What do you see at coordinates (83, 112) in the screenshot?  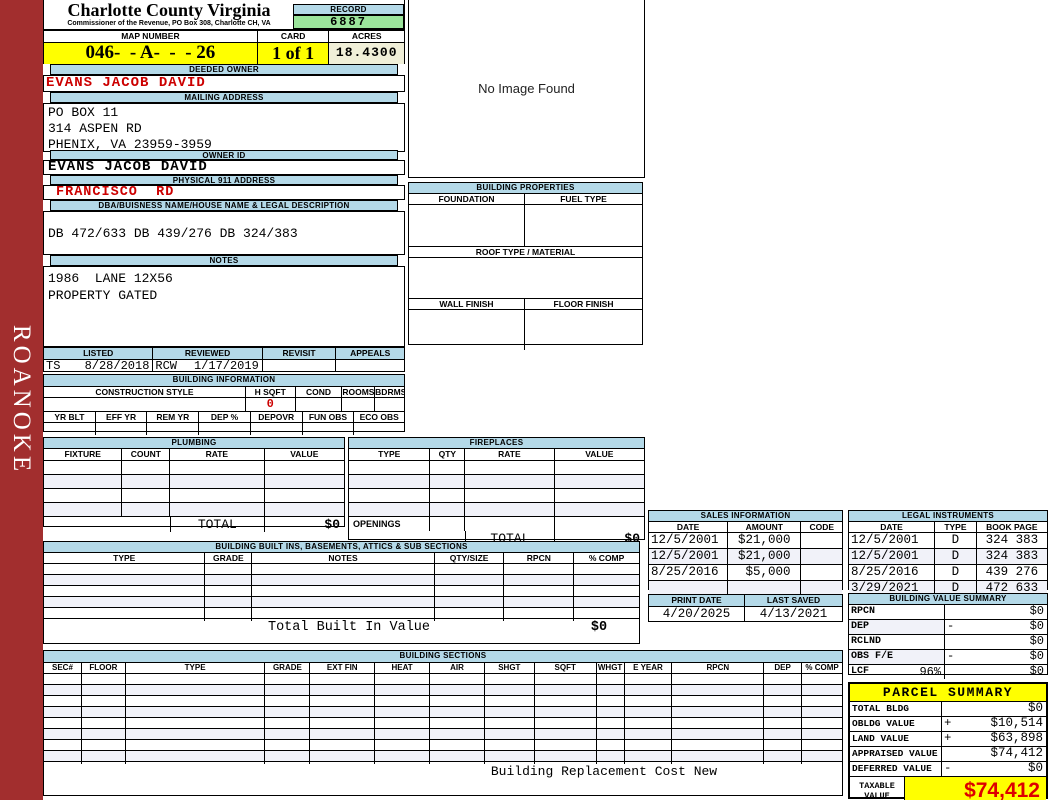 I see `mailing-line-1: PO BOX 11` at bounding box center [83, 112].